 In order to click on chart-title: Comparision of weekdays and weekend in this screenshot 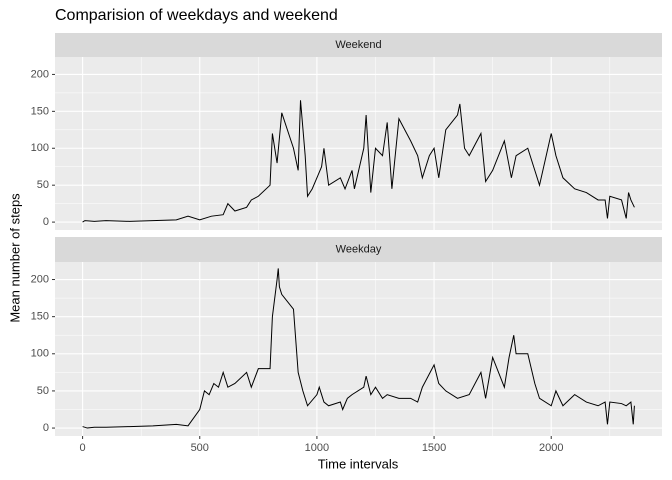, I will do `click(196, 15)`.